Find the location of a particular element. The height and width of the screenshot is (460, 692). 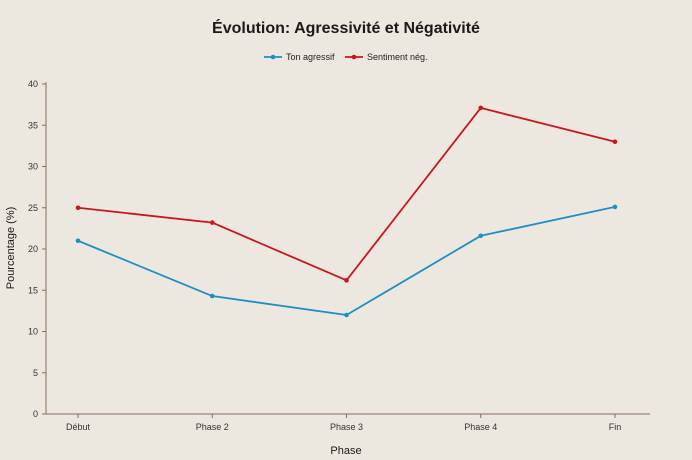

x-tick-label: Début is located at coordinates (78, 427).